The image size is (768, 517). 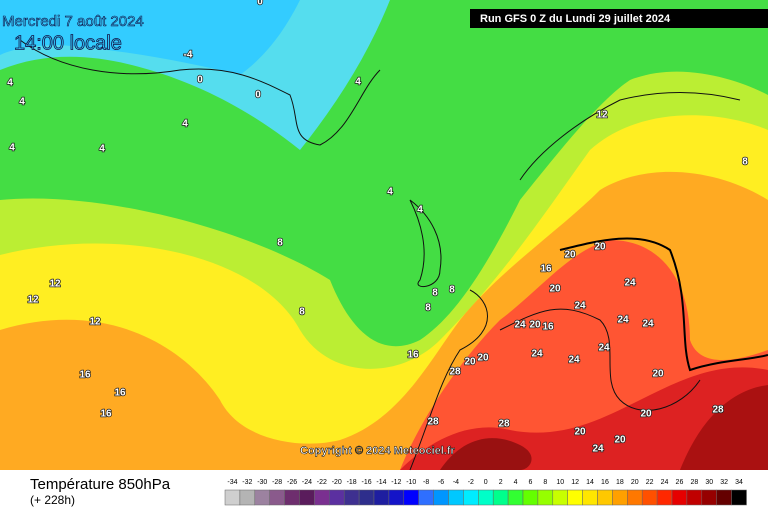 What do you see at coordinates (724, 482) in the screenshot?
I see `scale-label: 32` at bounding box center [724, 482].